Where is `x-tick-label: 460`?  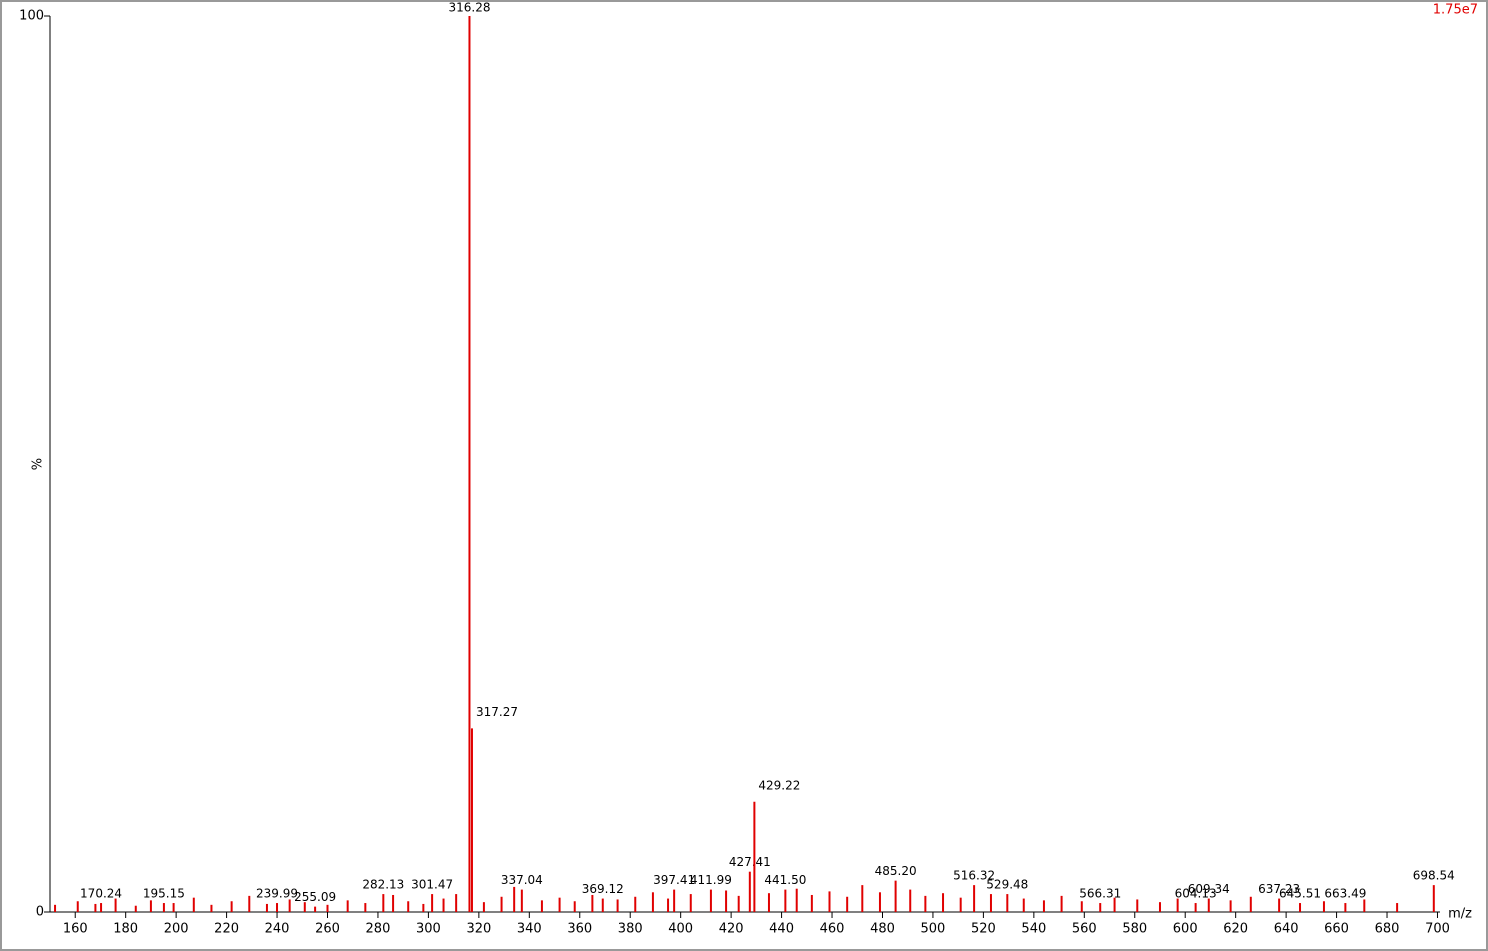 x-tick-label: 460 is located at coordinates (832, 929).